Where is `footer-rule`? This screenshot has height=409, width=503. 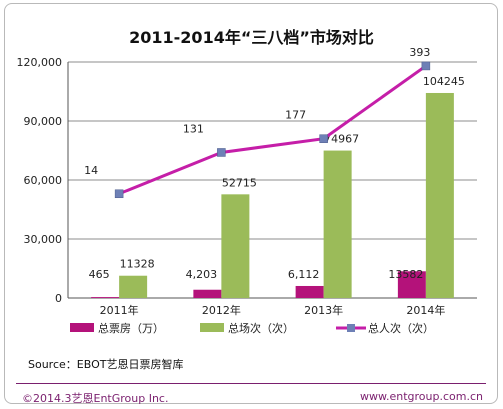 footer-rule is located at coordinates (251, 383).